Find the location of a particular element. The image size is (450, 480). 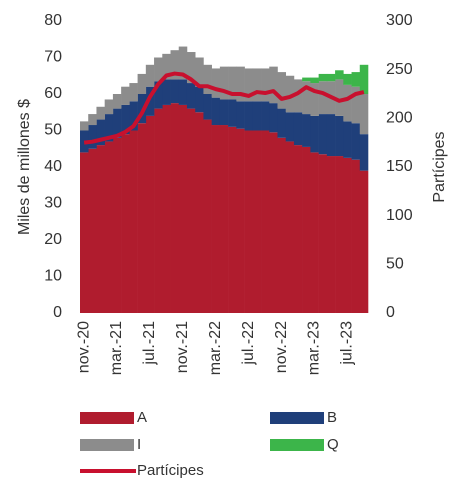

y2-tick-label: 200 is located at coordinates (399, 118).